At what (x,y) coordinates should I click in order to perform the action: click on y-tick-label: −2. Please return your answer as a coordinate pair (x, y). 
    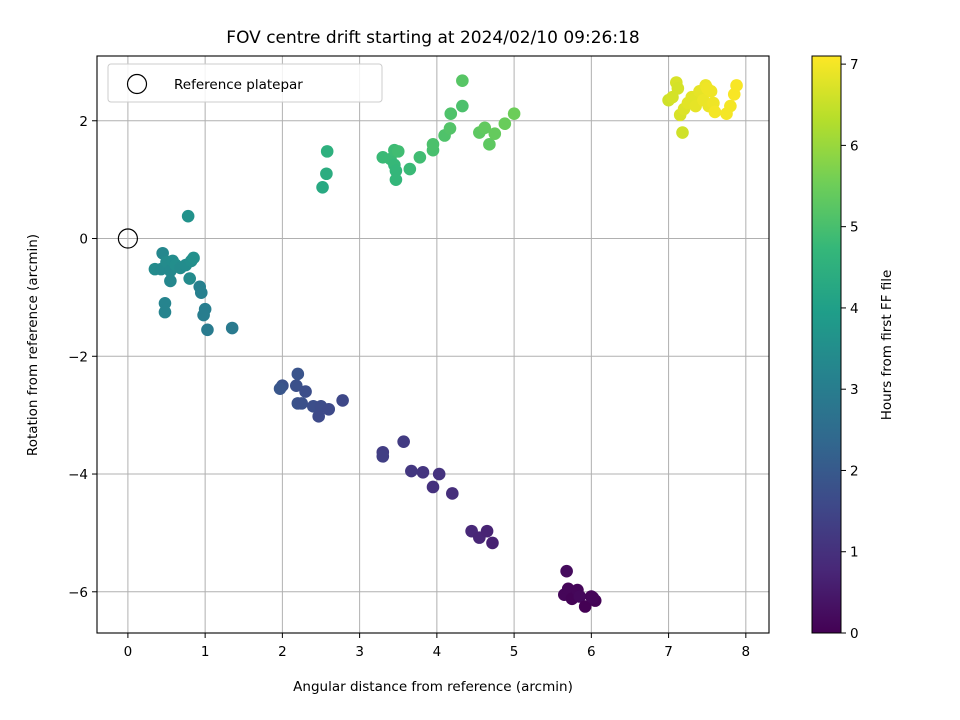
    Looking at the image, I should click on (78, 357).